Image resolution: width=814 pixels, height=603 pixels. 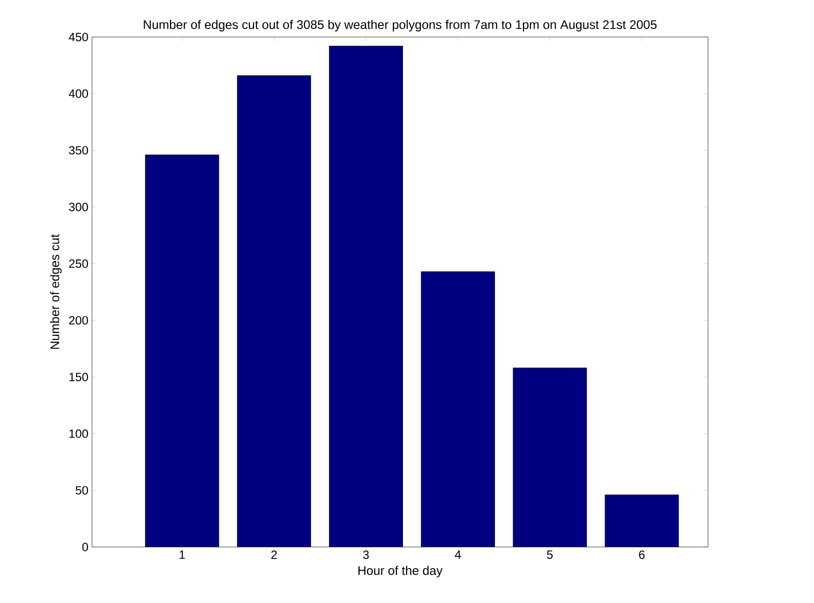 I want to click on y-tick-label: 300, so click(x=78, y=207).